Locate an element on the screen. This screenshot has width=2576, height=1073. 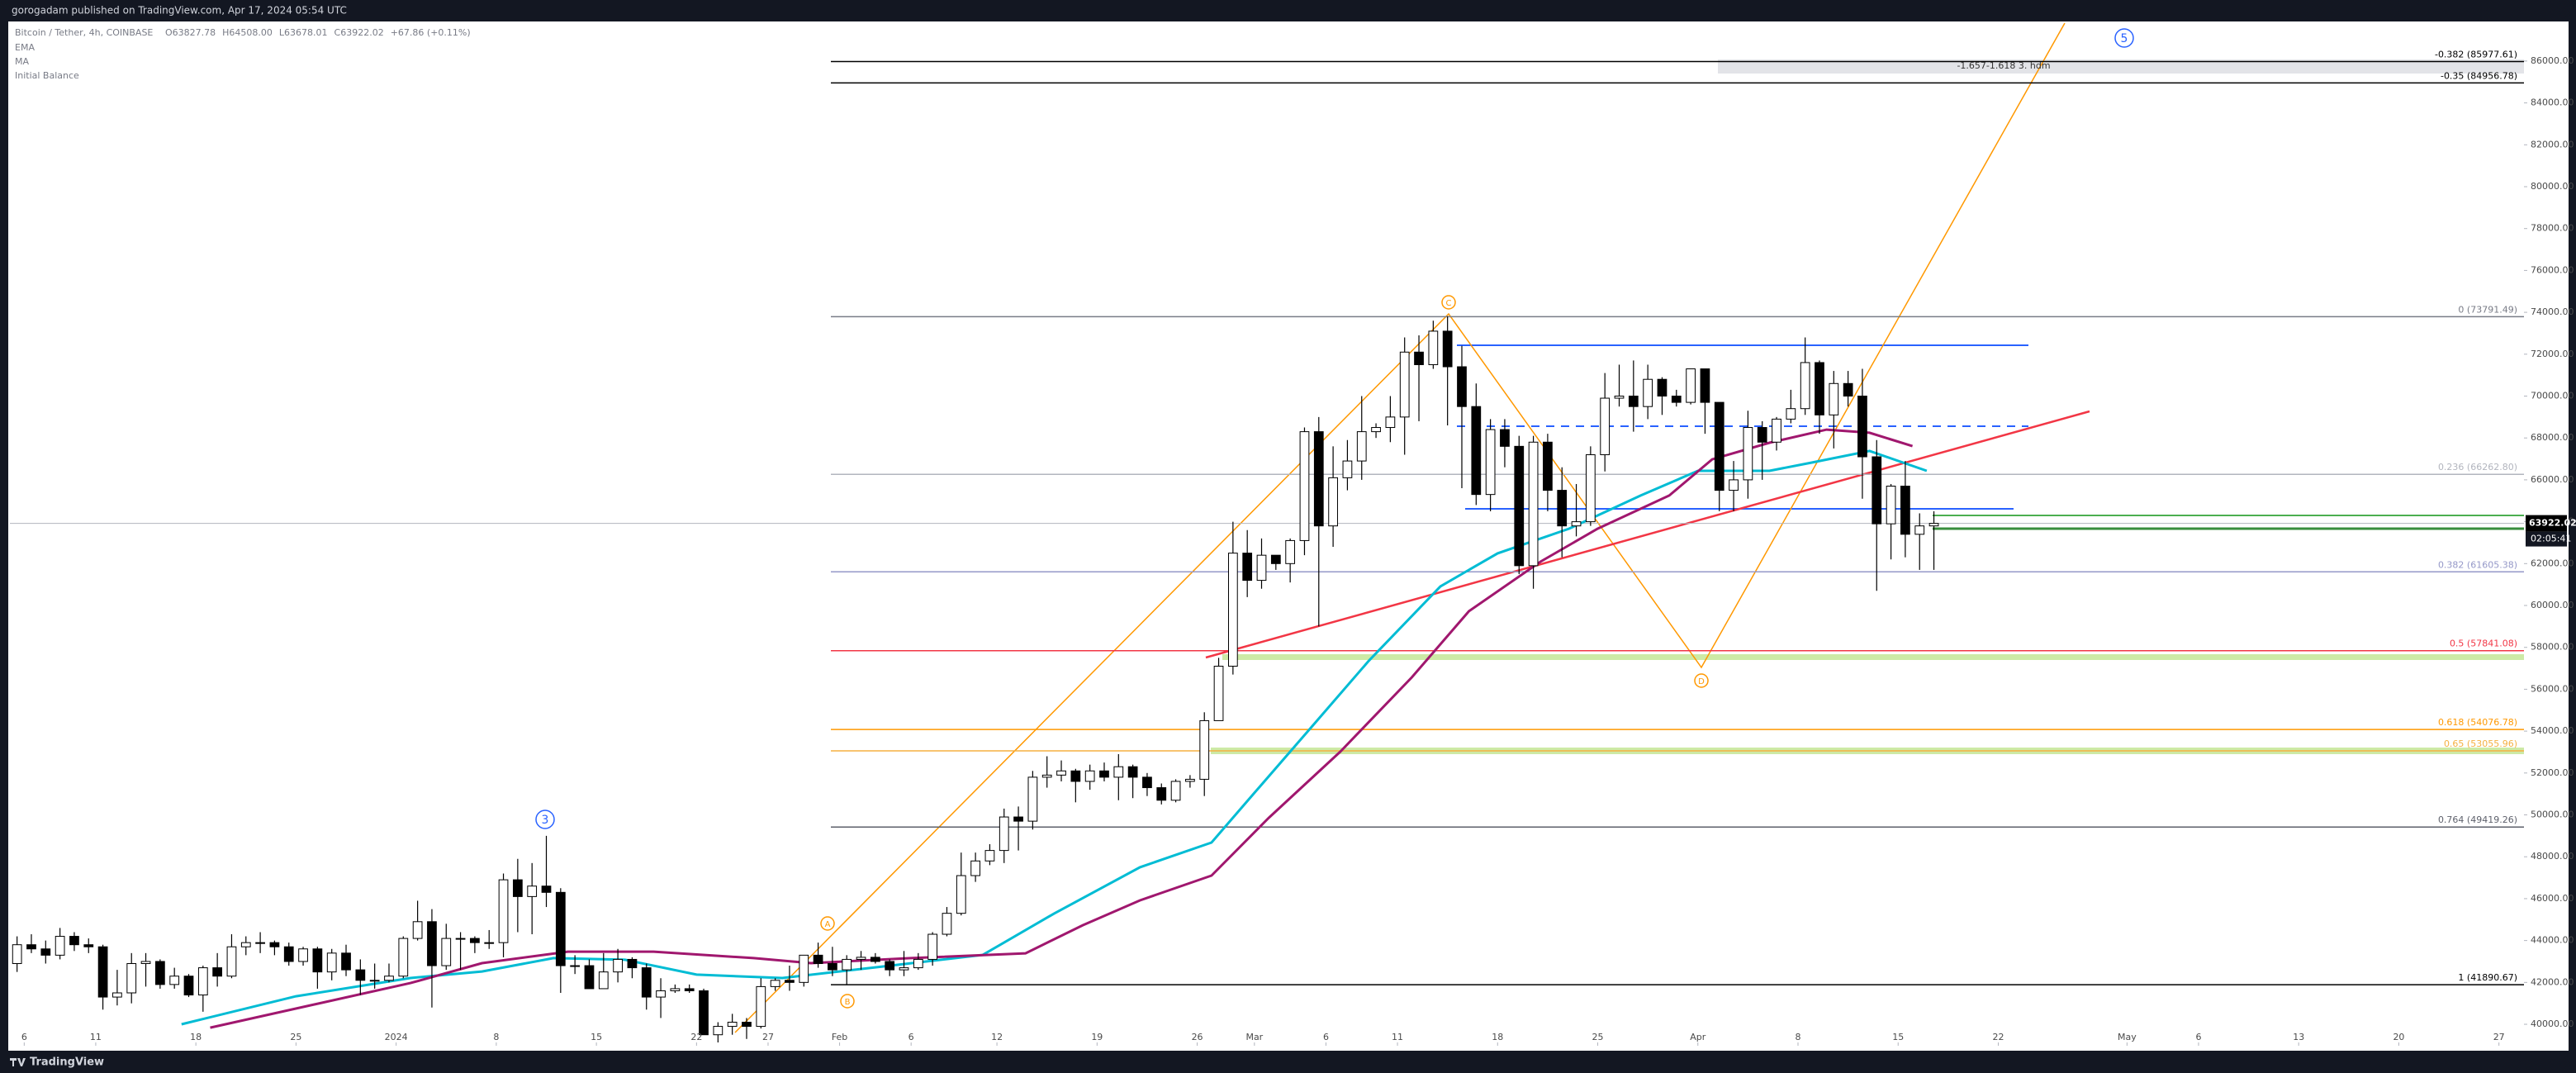
countdown-tag is located at coordinates (2547, 539).